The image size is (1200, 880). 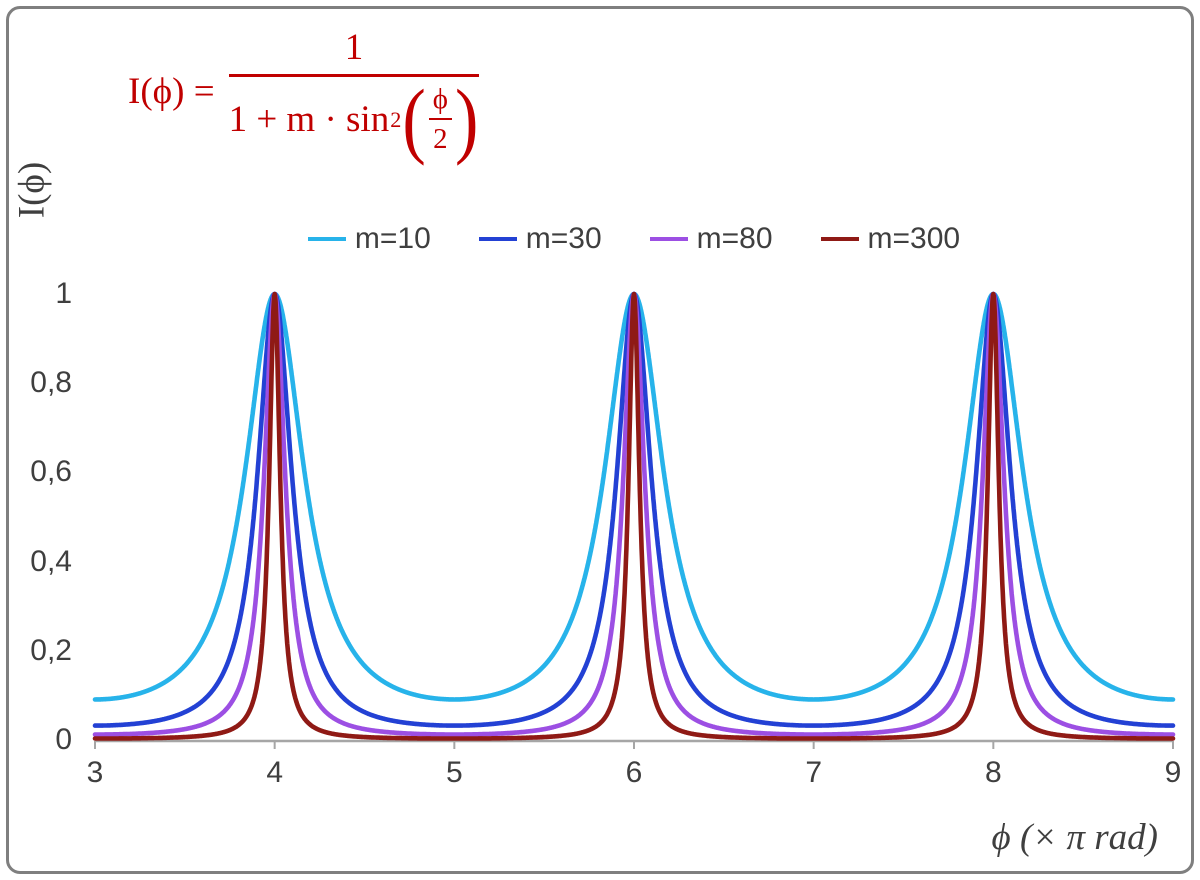 What do you see at coordinates (51, 472) in the screenshot?
I see `y-tick-label: 0,6` at bounding box center [51, 472].